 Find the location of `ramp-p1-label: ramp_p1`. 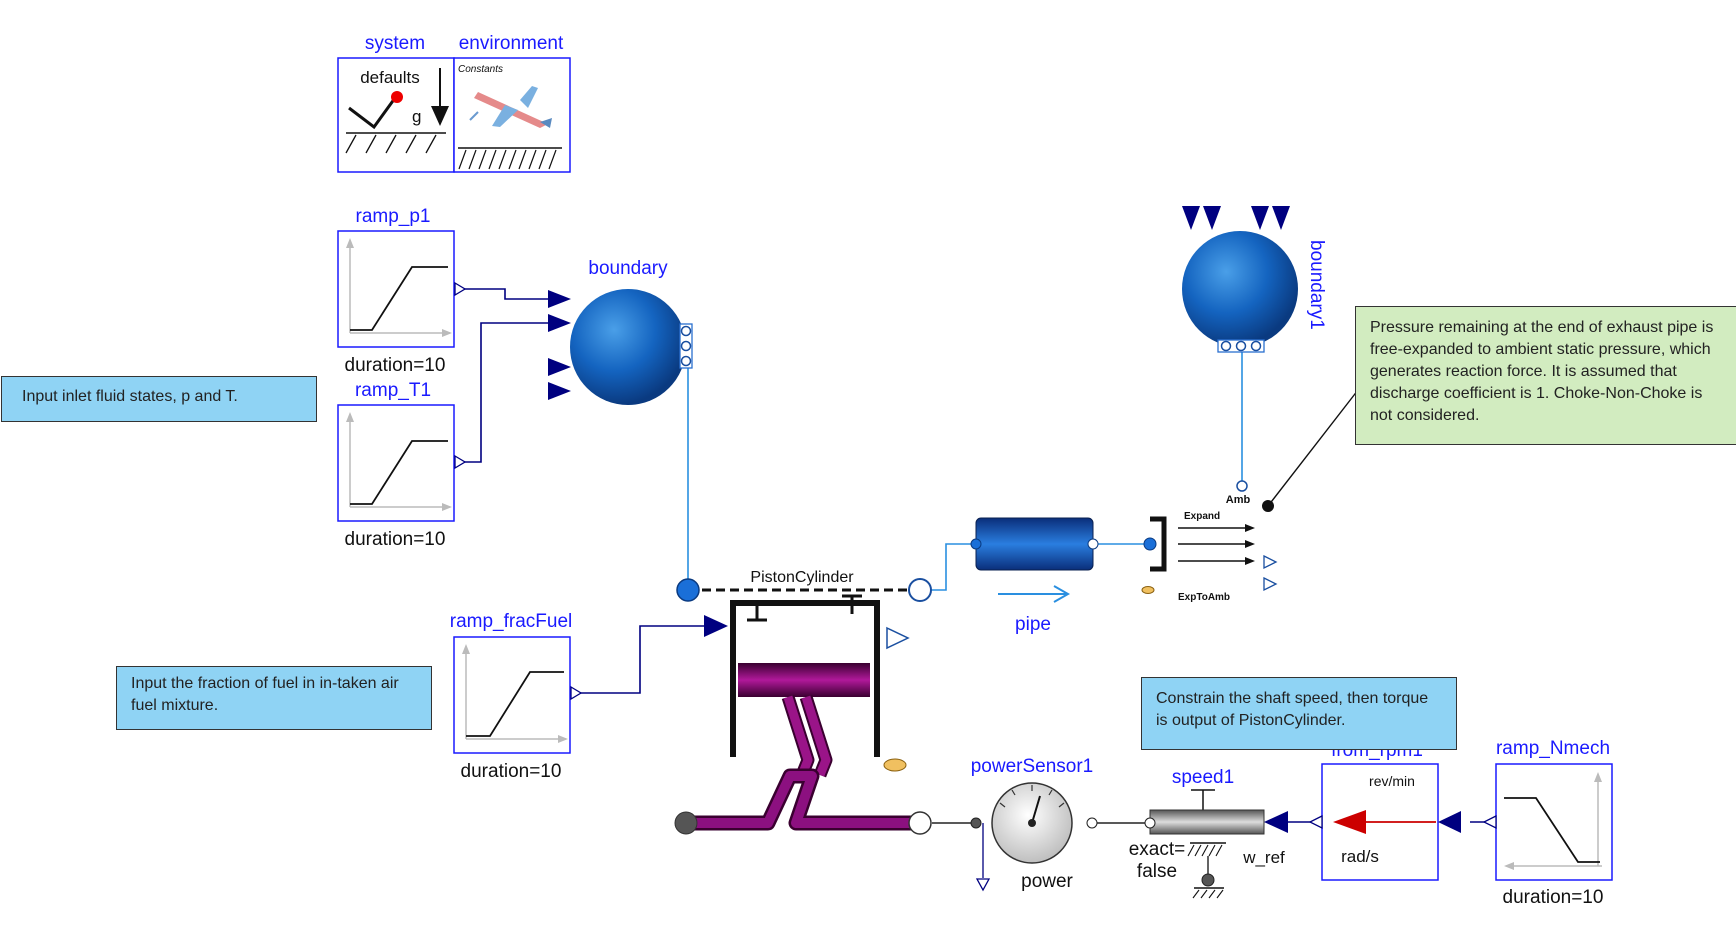

ramp-p1-label: ramp_p1 is located at coordinates (393, 216).